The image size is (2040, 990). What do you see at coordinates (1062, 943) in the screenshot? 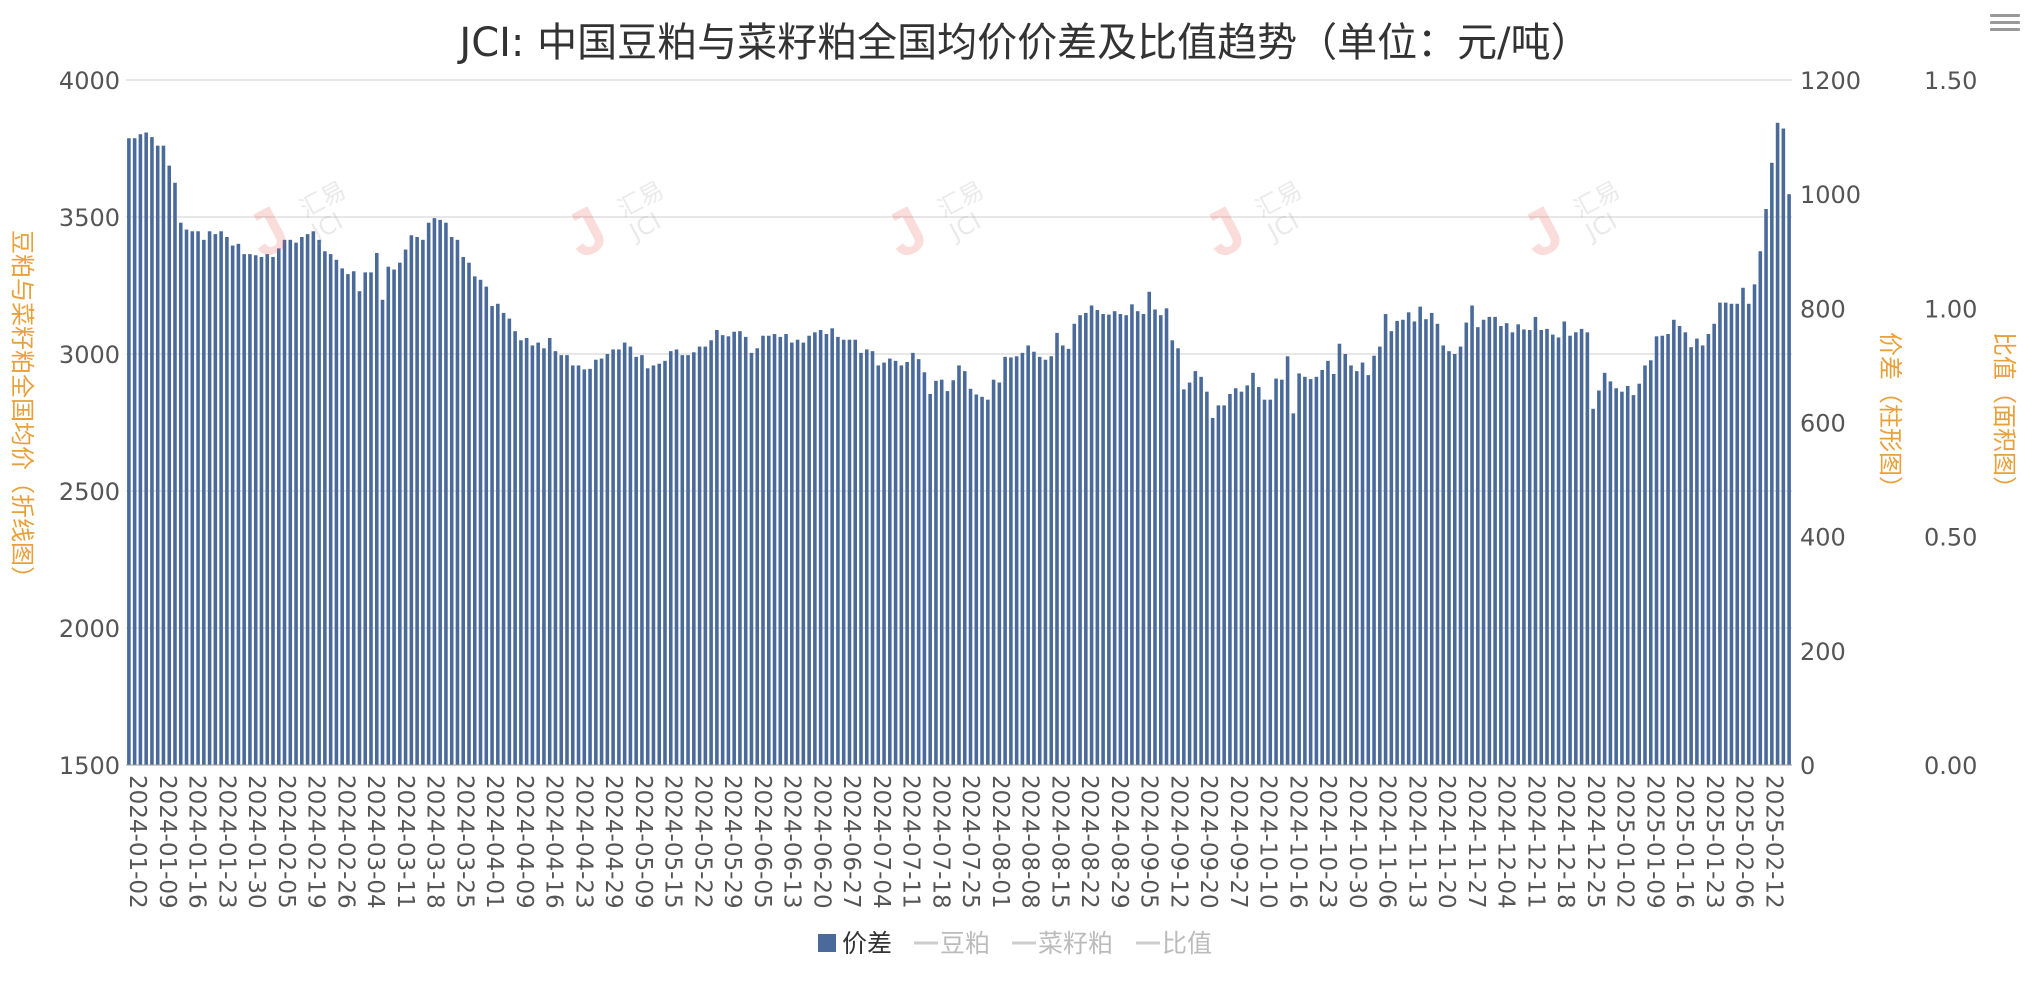
I see `legend-item: 菜籽粕` at bounding box center [1062, 943].